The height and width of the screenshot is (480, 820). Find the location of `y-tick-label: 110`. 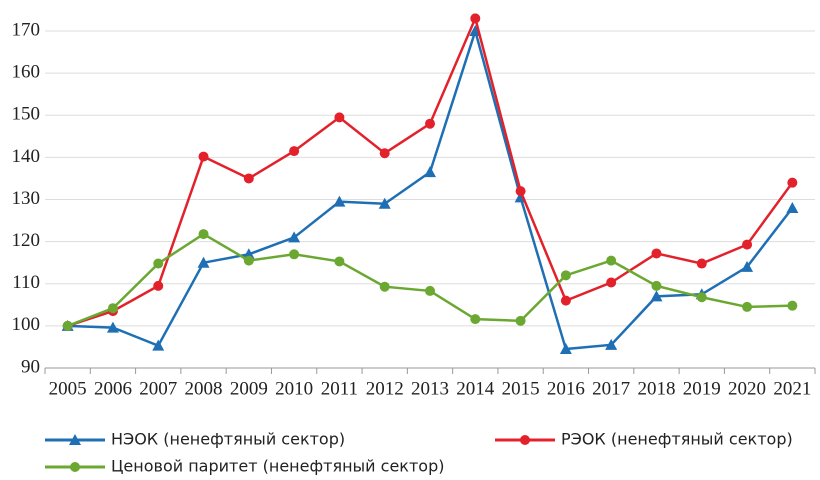

y-tick-label: 110 is located at coordinates (26, 282).